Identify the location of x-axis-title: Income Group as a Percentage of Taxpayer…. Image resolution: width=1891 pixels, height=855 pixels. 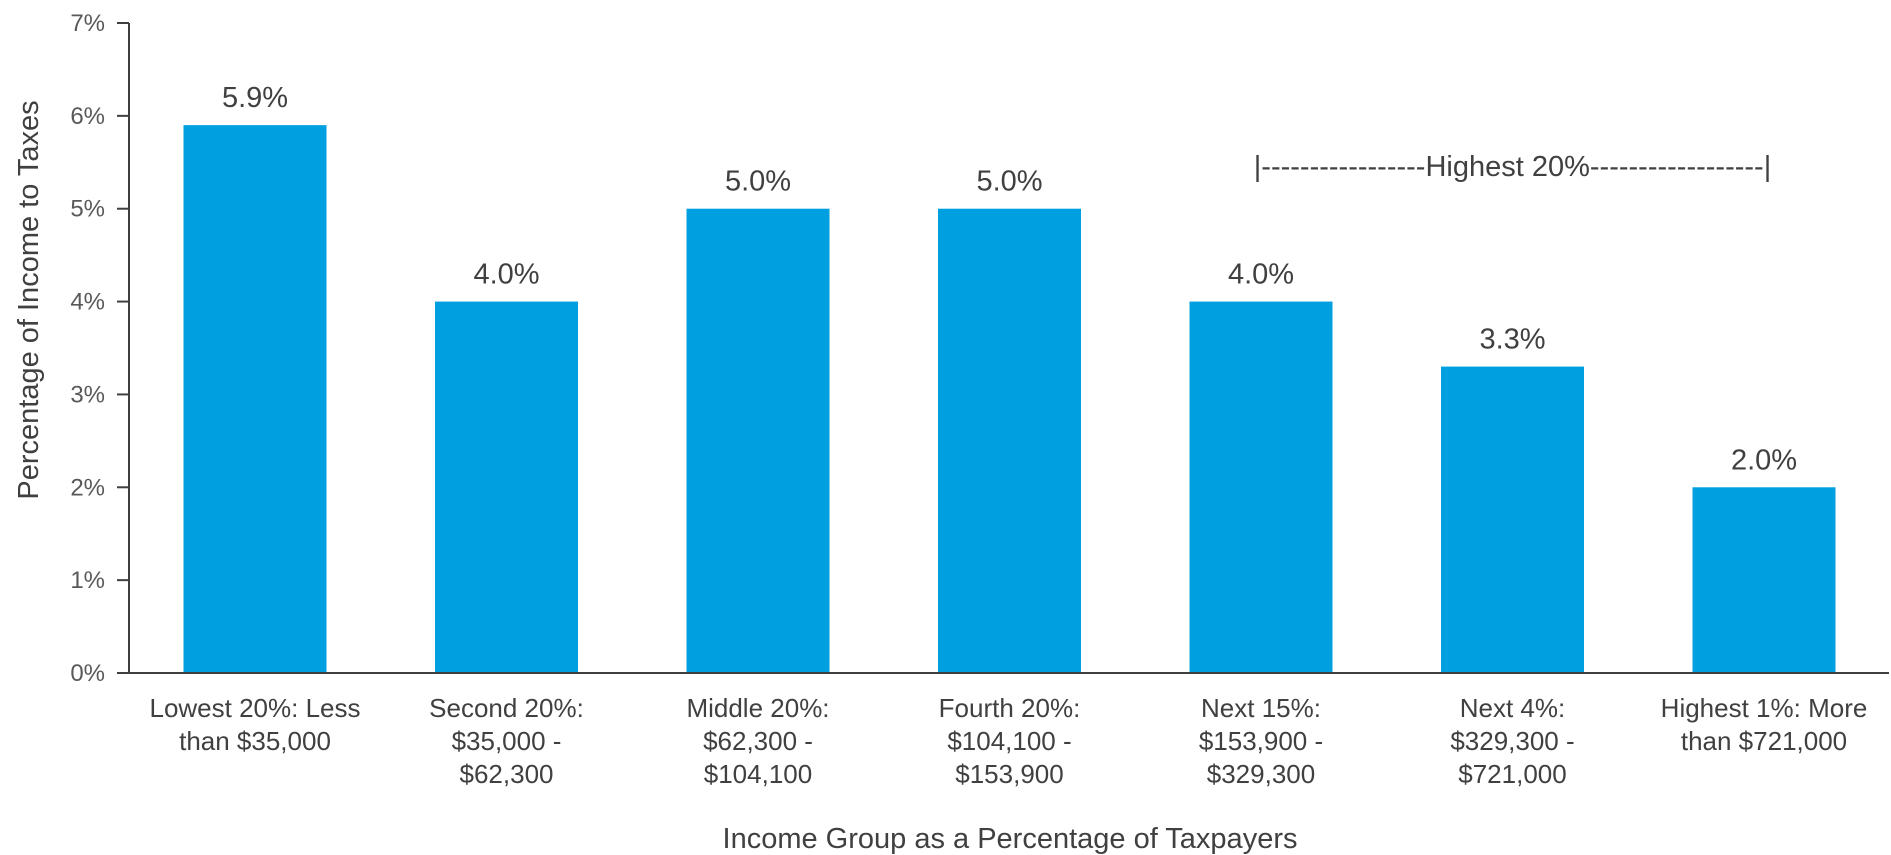
(1010, 839).